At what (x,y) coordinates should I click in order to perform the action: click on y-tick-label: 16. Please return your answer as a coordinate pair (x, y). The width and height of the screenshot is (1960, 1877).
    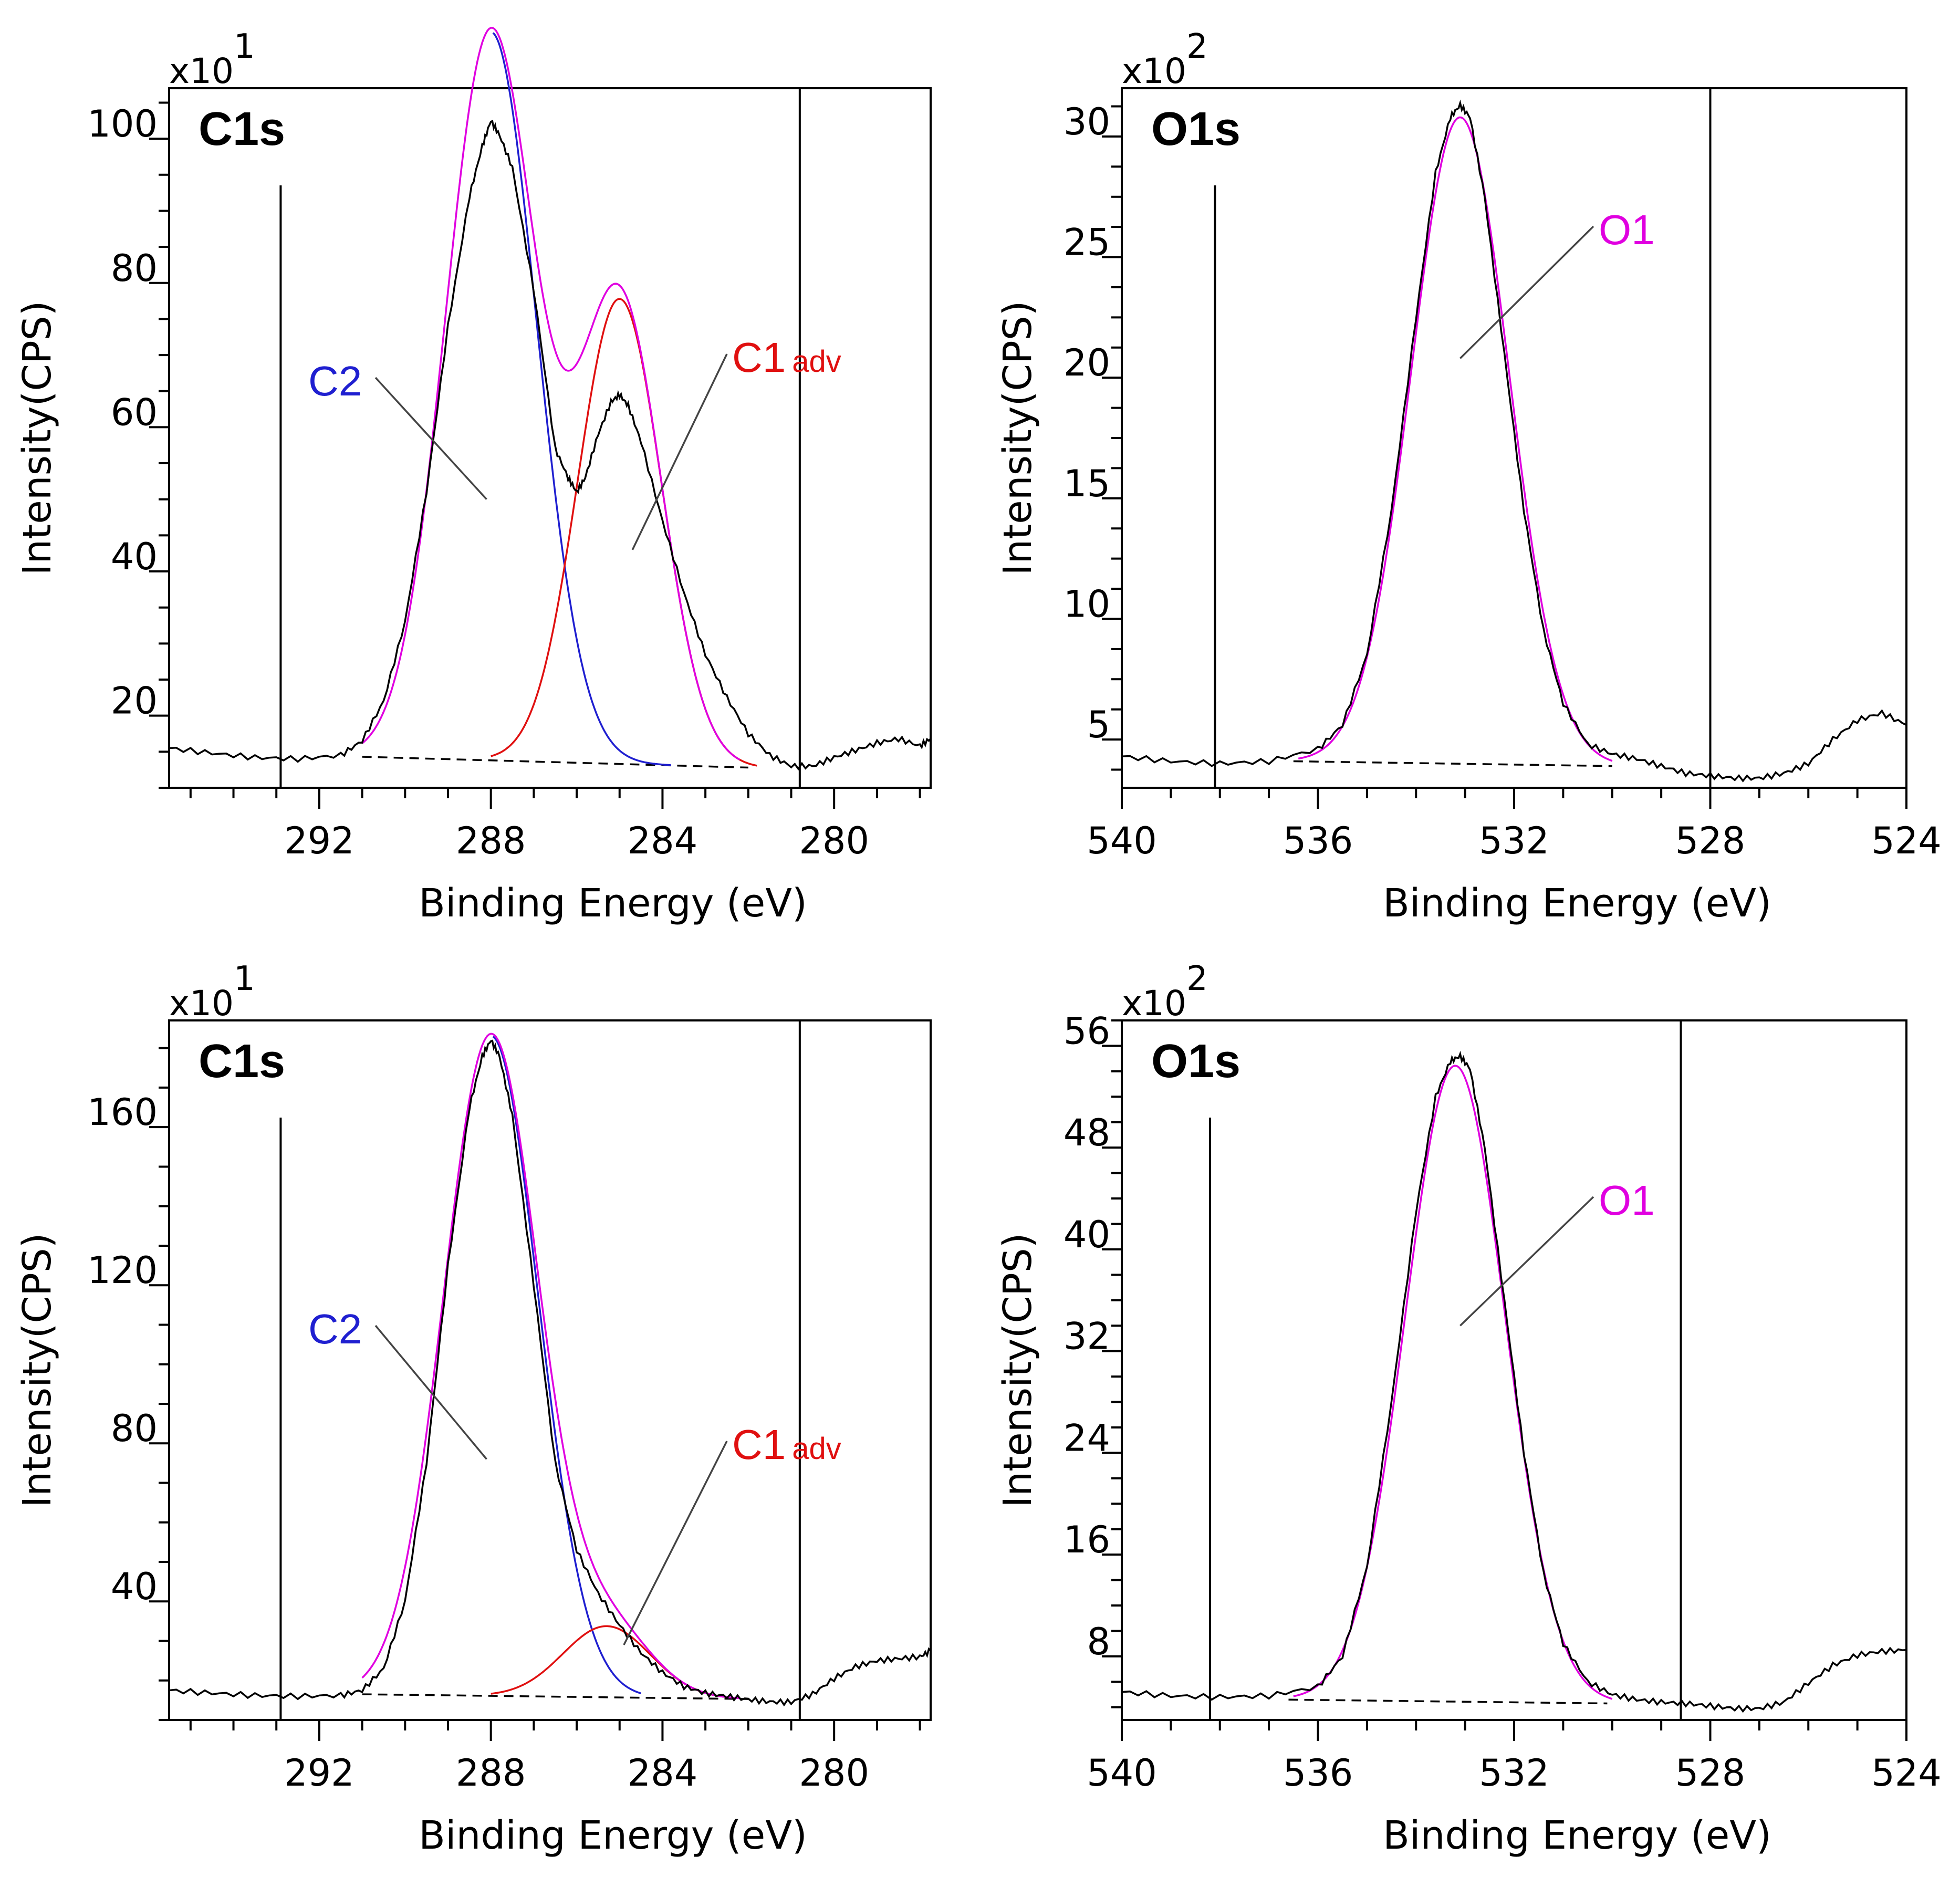
    Looking at the image, I should click on (1087, 1539).